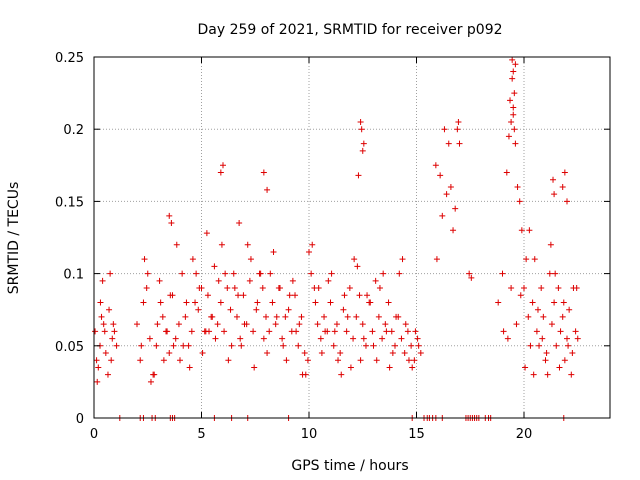 This screenshot has height=480, width=640. What do you see at coordinates (349, 466) in the screenshot?
I see `x-axis-label: GPS time / hours` at bounding box center [349, 466].